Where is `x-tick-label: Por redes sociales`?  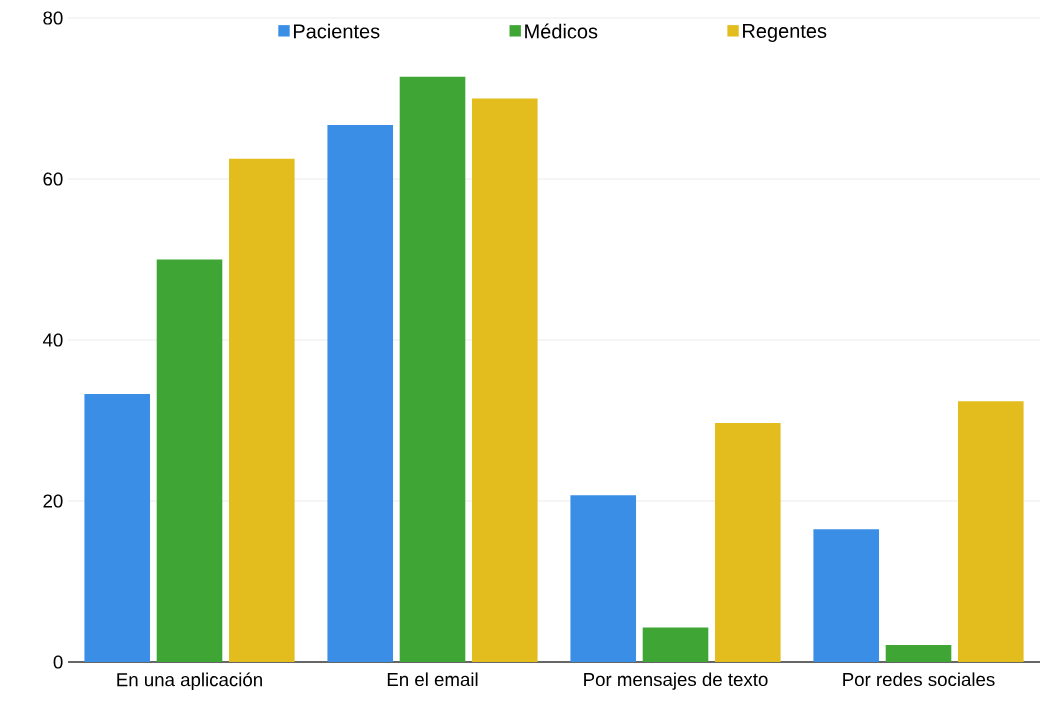 x-tick-label: Por redes sociales is located at coordinates (919, 679).